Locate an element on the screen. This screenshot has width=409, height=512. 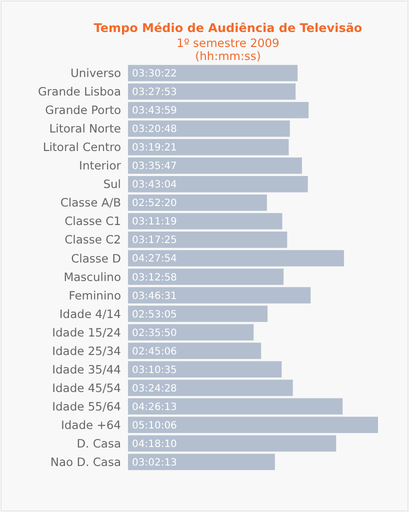
y-tick-label: Grande Porto is located at coordinates (83, 110).